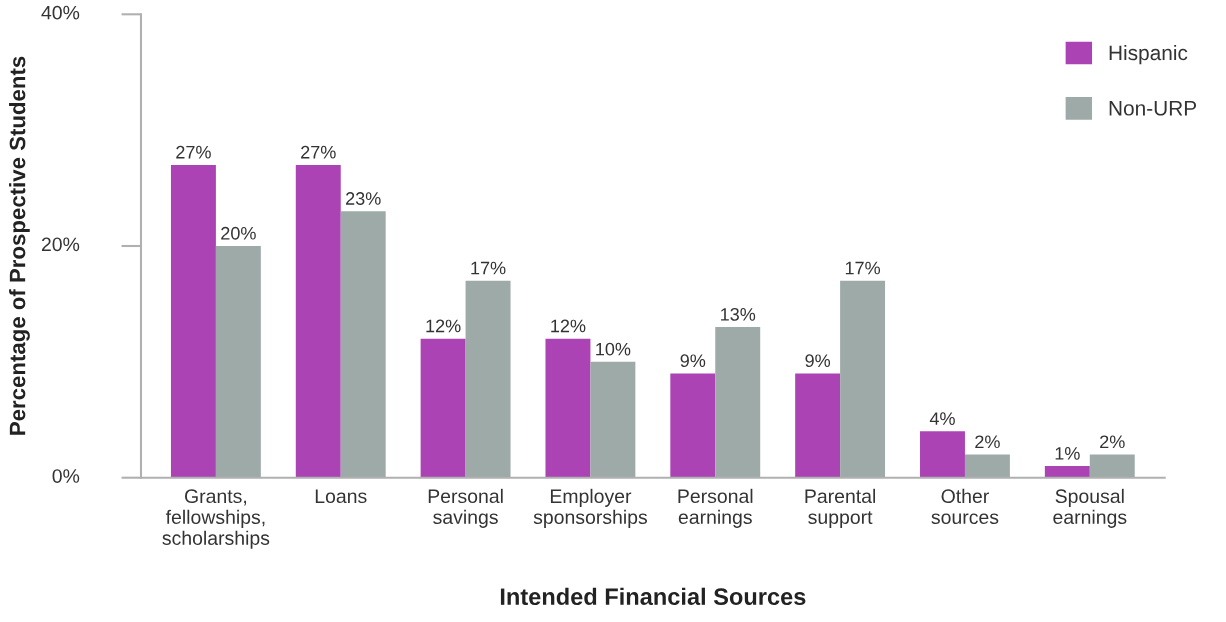  I want to click on legend-label: Hispanic, so click(1148, 54).